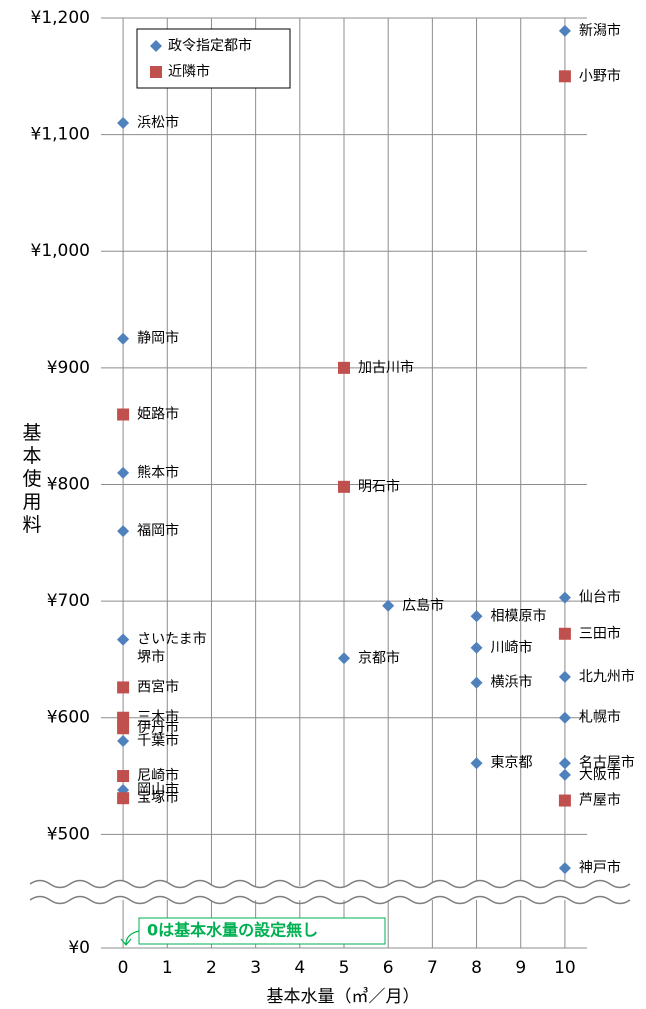  I want to click on point-label: 芦屋市, so click(600, 800).